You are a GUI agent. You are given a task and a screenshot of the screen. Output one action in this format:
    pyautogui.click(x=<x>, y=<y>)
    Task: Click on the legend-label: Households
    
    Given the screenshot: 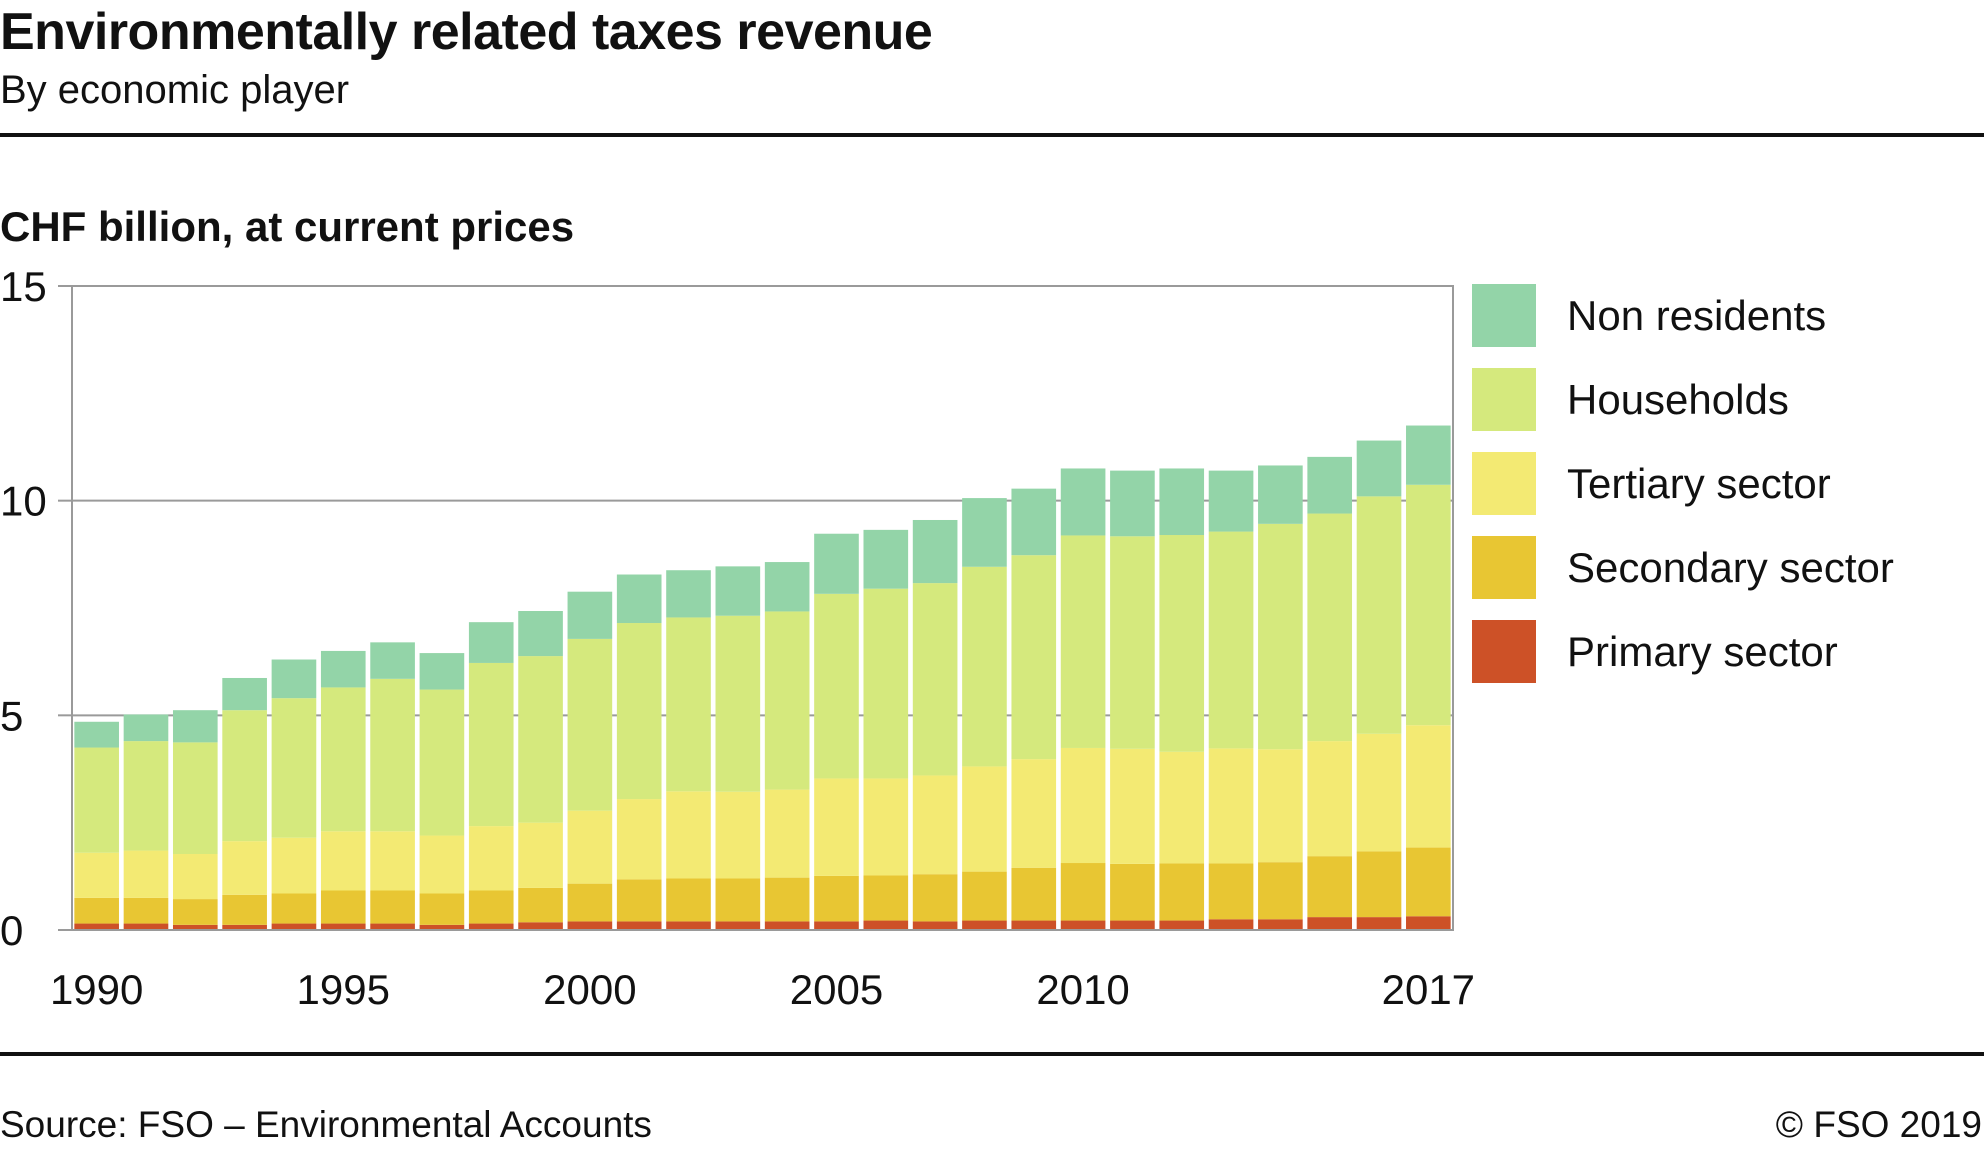 What is the action you would take?
    pyautogui.click(x=1678, y=399)
    